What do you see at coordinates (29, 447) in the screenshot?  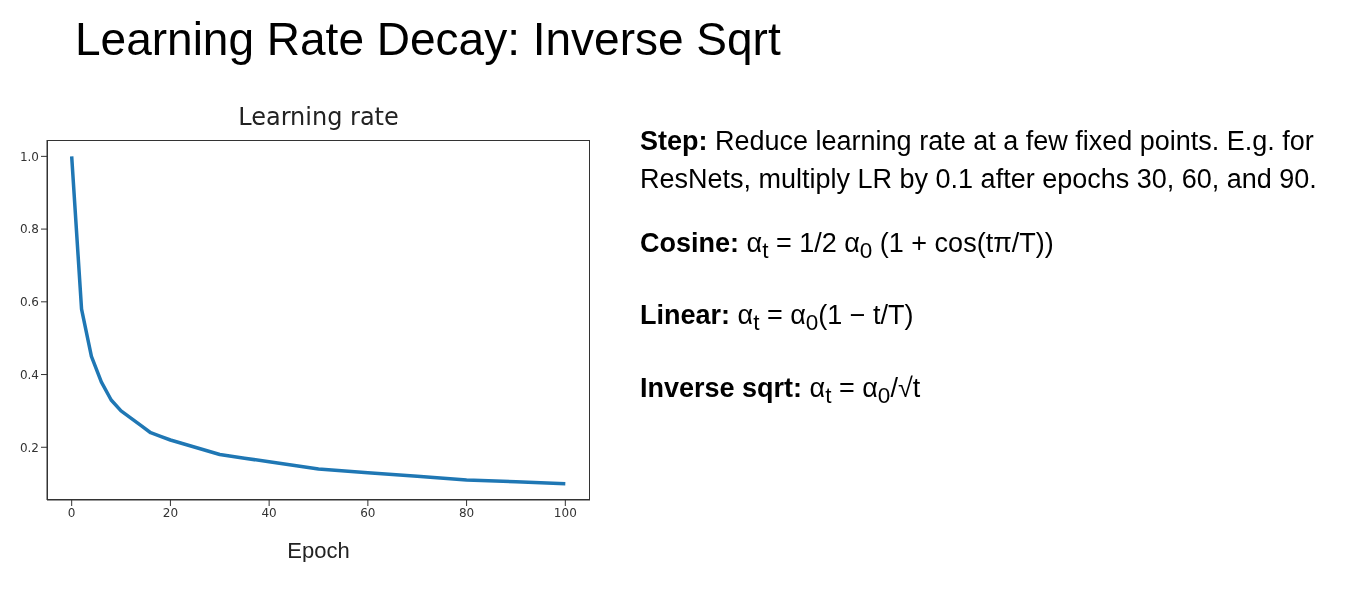 I see `y-tick-label: 0.2` at bounding box center [29, 447].